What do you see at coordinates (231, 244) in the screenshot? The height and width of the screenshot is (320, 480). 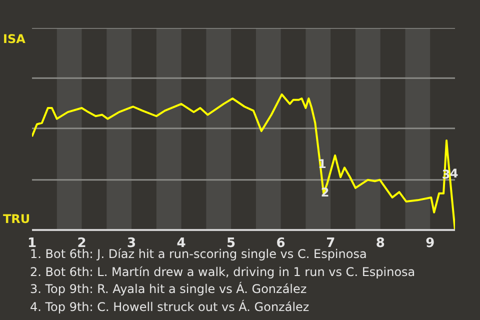 I see `x-tick-label: 5` at bounding box center [231, 244].